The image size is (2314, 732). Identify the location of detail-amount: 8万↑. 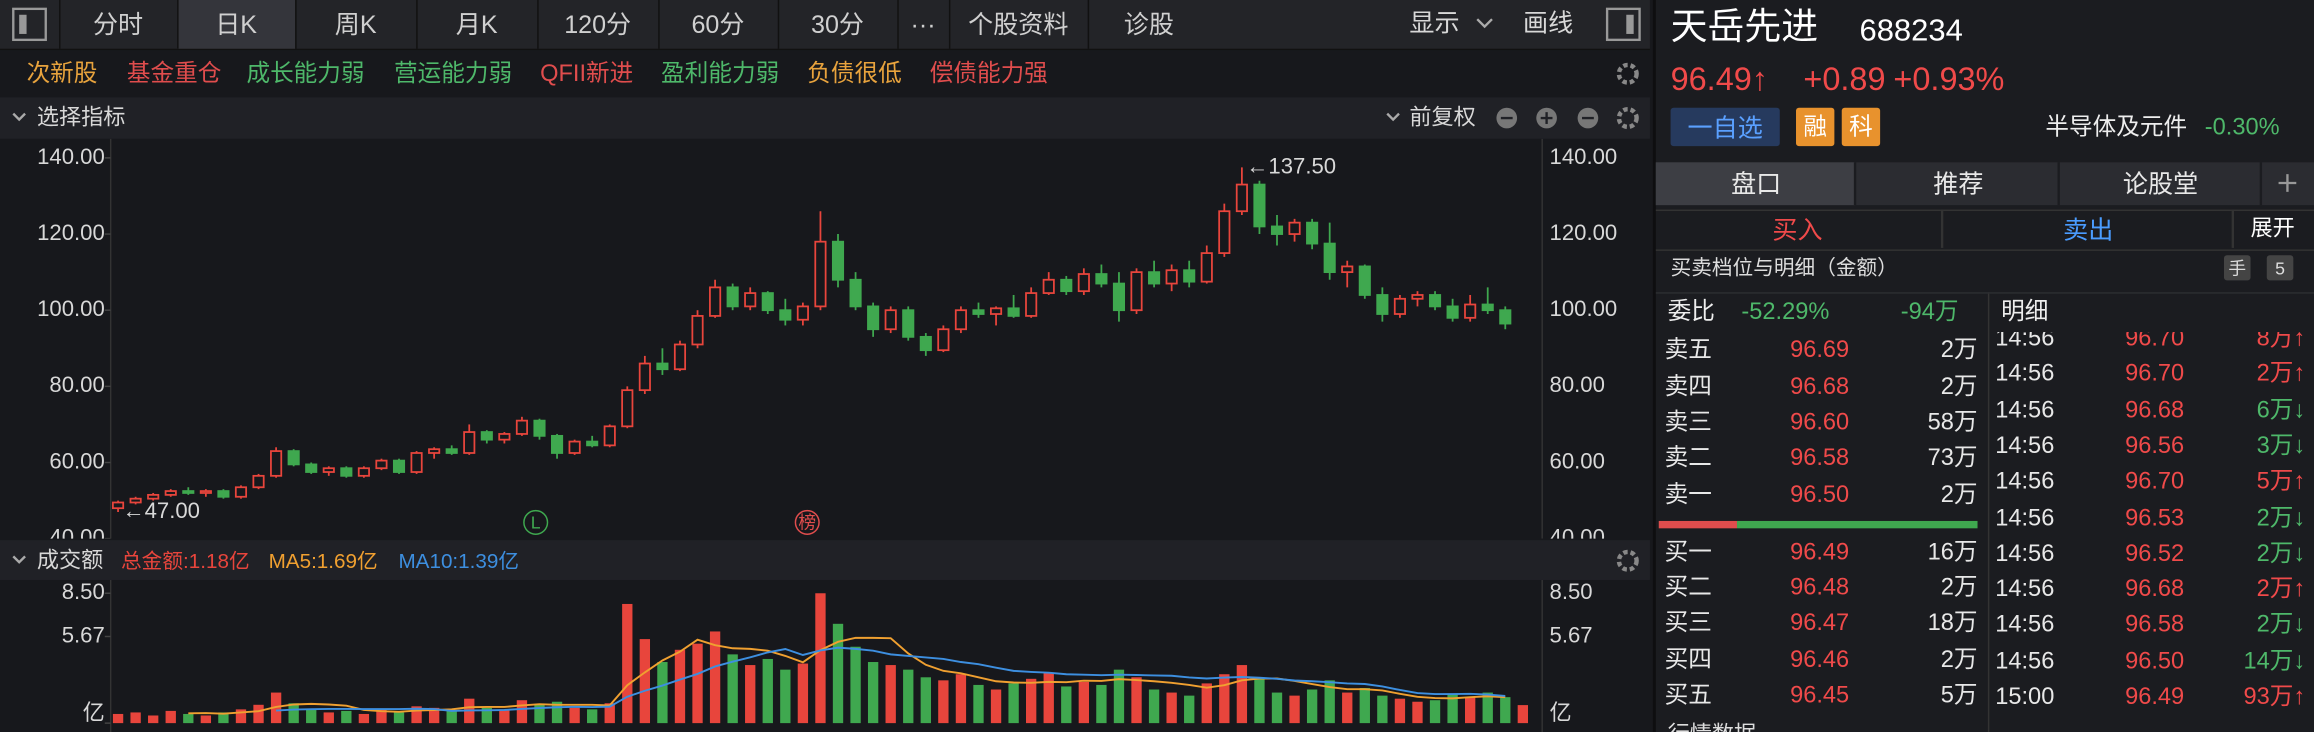
(2281, 342).